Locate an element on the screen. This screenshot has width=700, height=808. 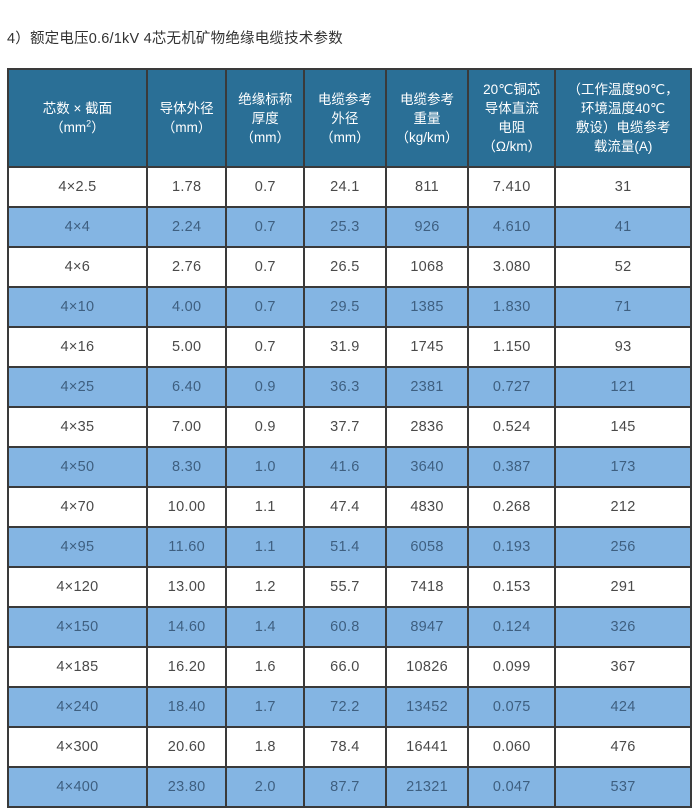
cell-resistance: 7.410 is located at coordinates (512, 187).